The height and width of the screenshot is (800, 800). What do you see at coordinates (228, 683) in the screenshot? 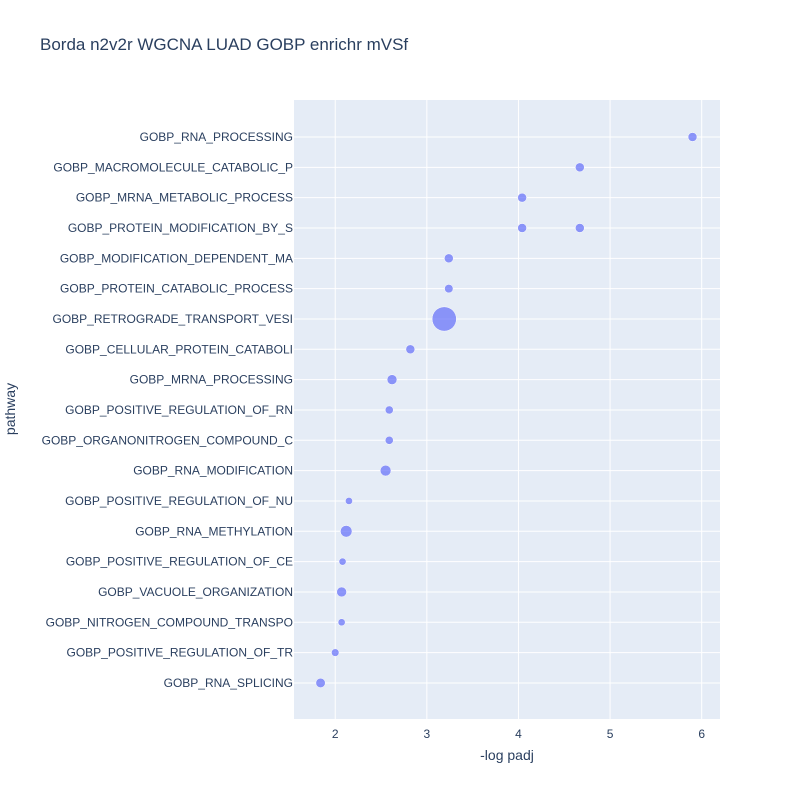
I see `y-tick-label: GOBP_RNA_SPLICING` at bounding box center [228, 683].